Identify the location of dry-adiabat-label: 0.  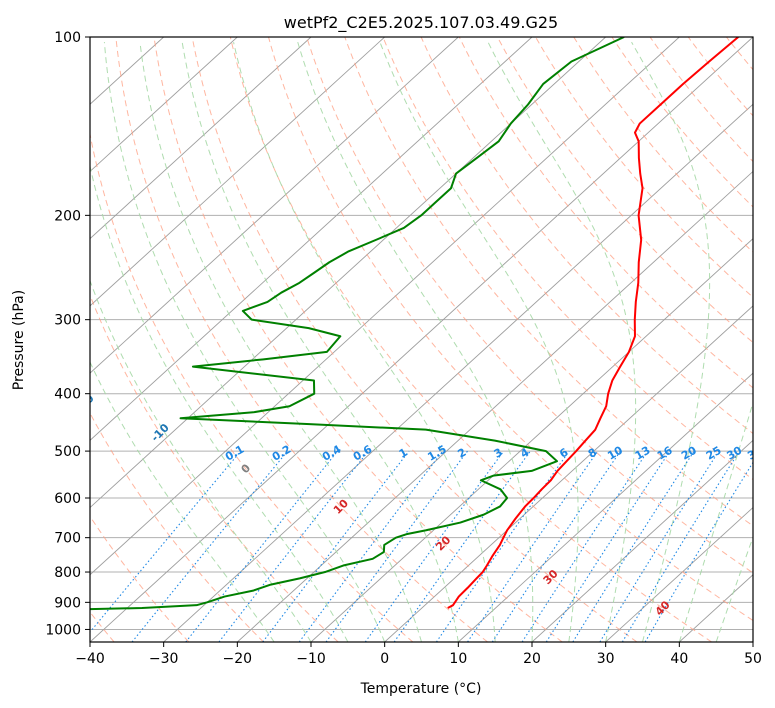
(246, 468).